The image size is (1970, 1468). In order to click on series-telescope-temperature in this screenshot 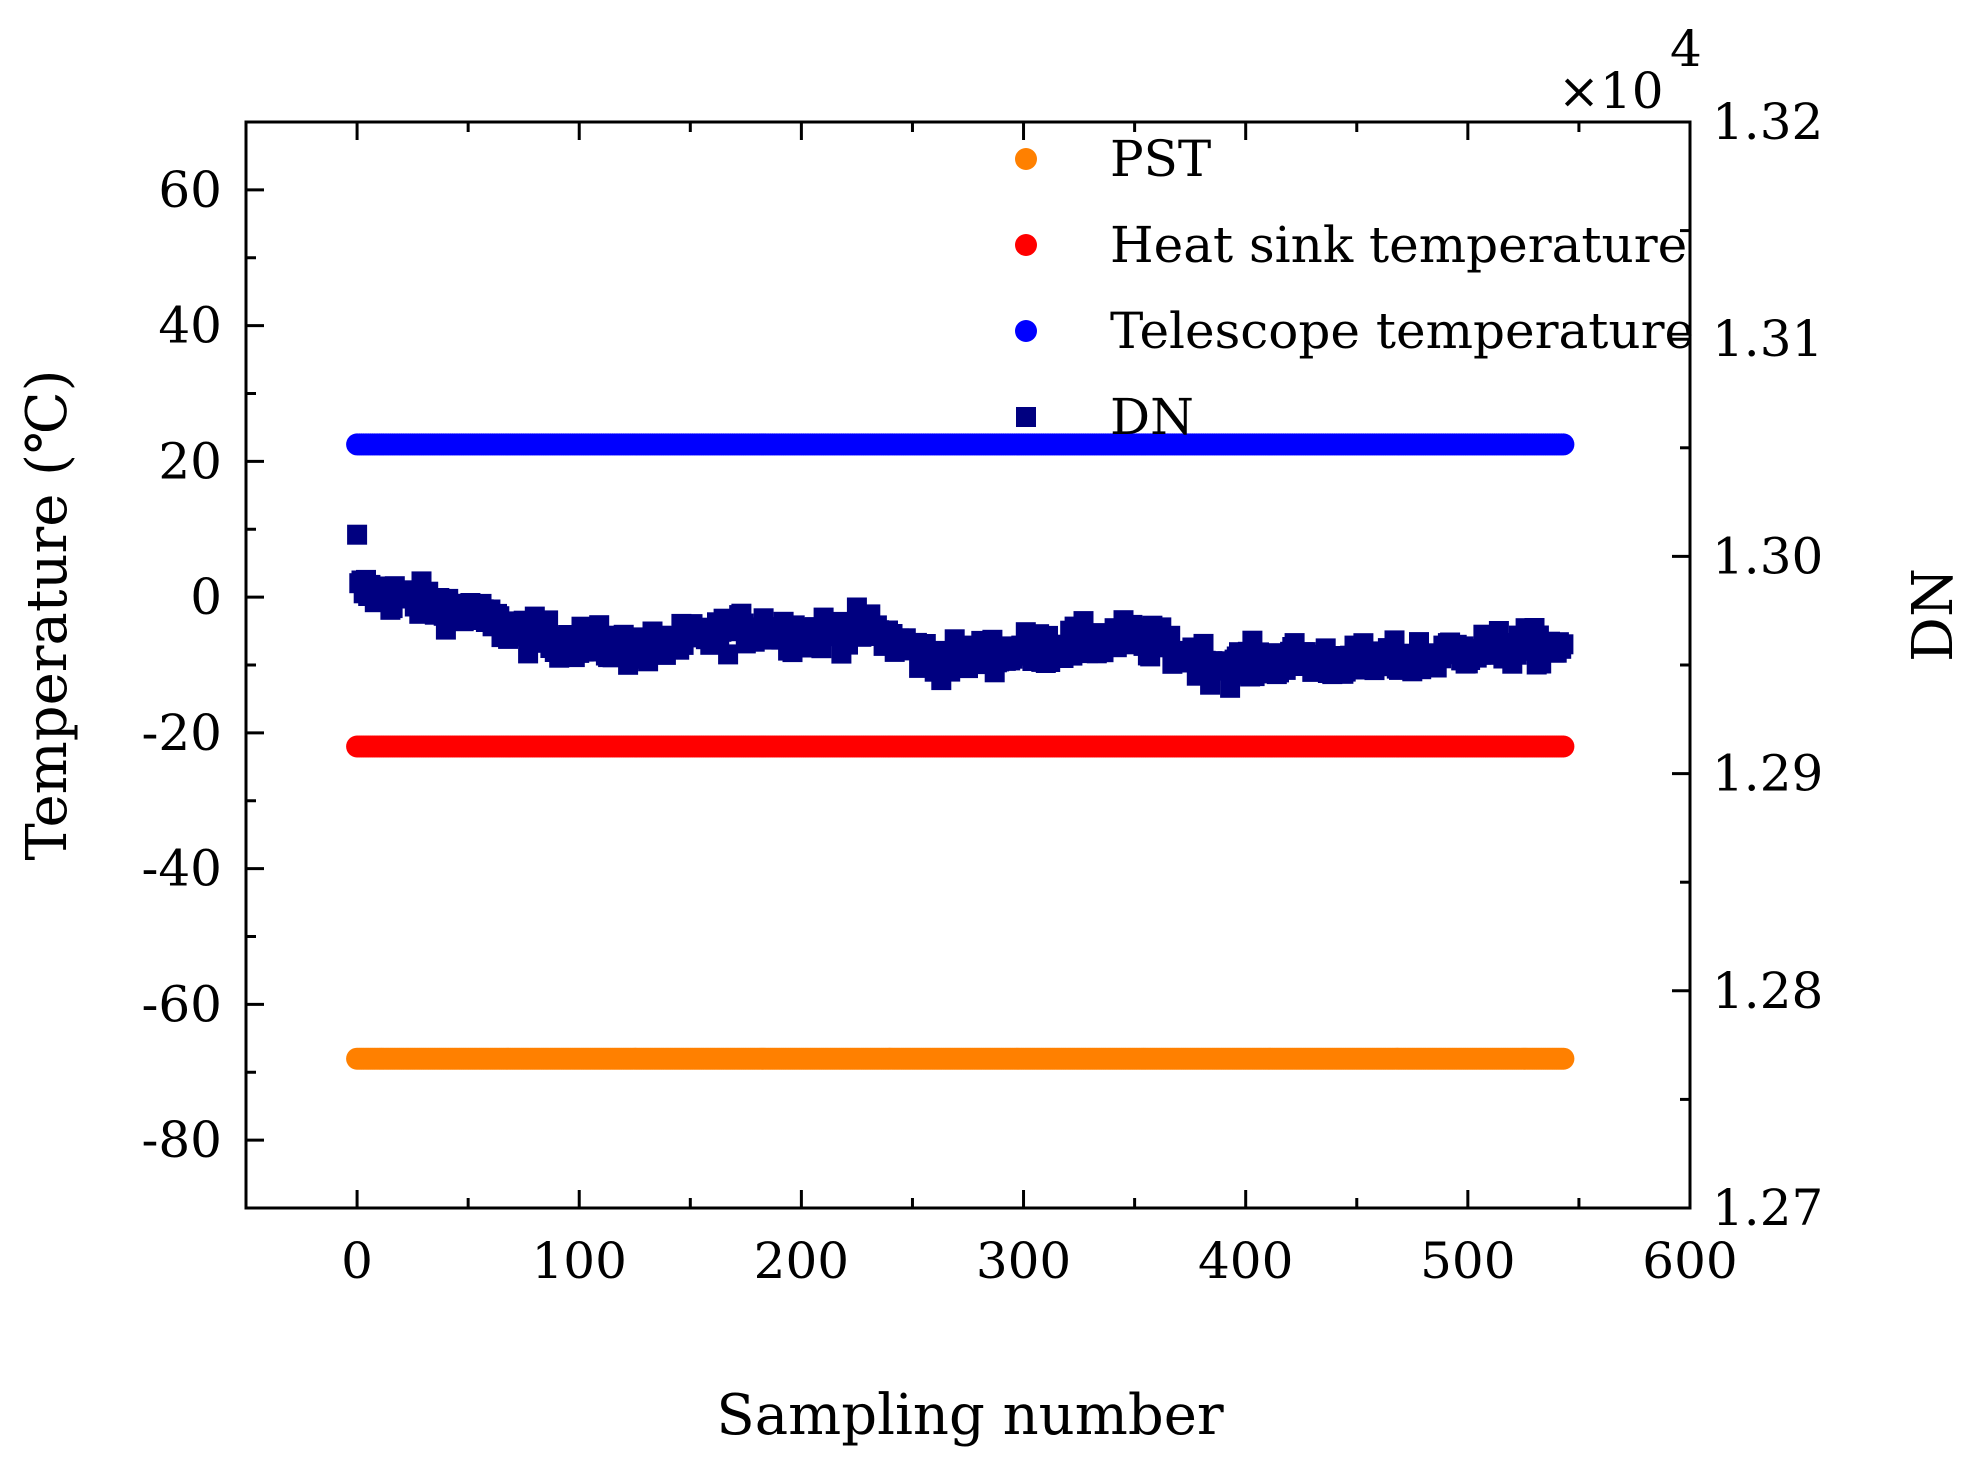, I will do `click(960, 444)`.